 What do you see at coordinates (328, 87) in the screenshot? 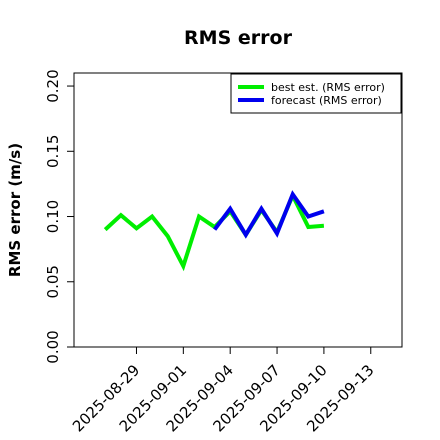
I see `legend-label-best-estimate: best est. (RMS error)` at bounding box center [328, 87].